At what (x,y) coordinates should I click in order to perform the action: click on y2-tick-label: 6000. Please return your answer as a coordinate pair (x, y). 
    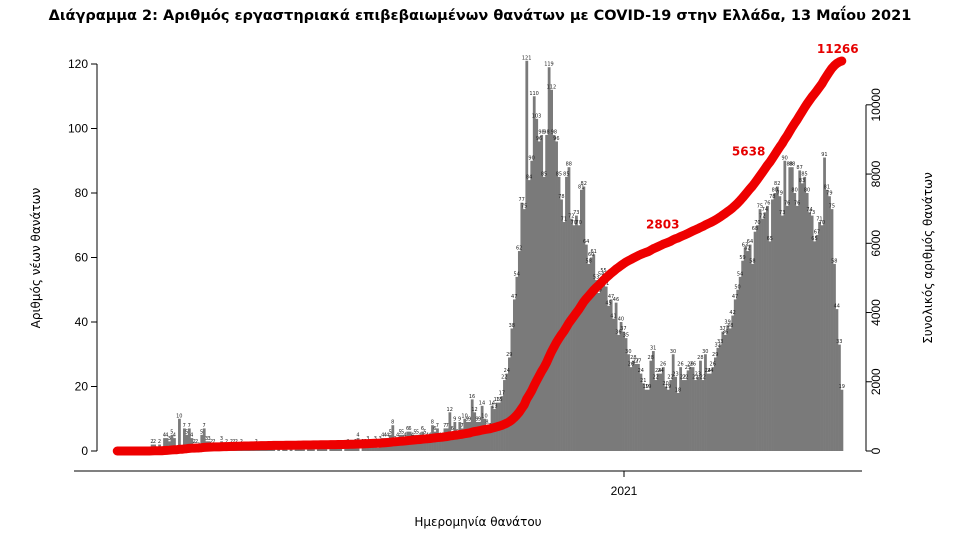
    Looking at the image, I should click on (876, 243).